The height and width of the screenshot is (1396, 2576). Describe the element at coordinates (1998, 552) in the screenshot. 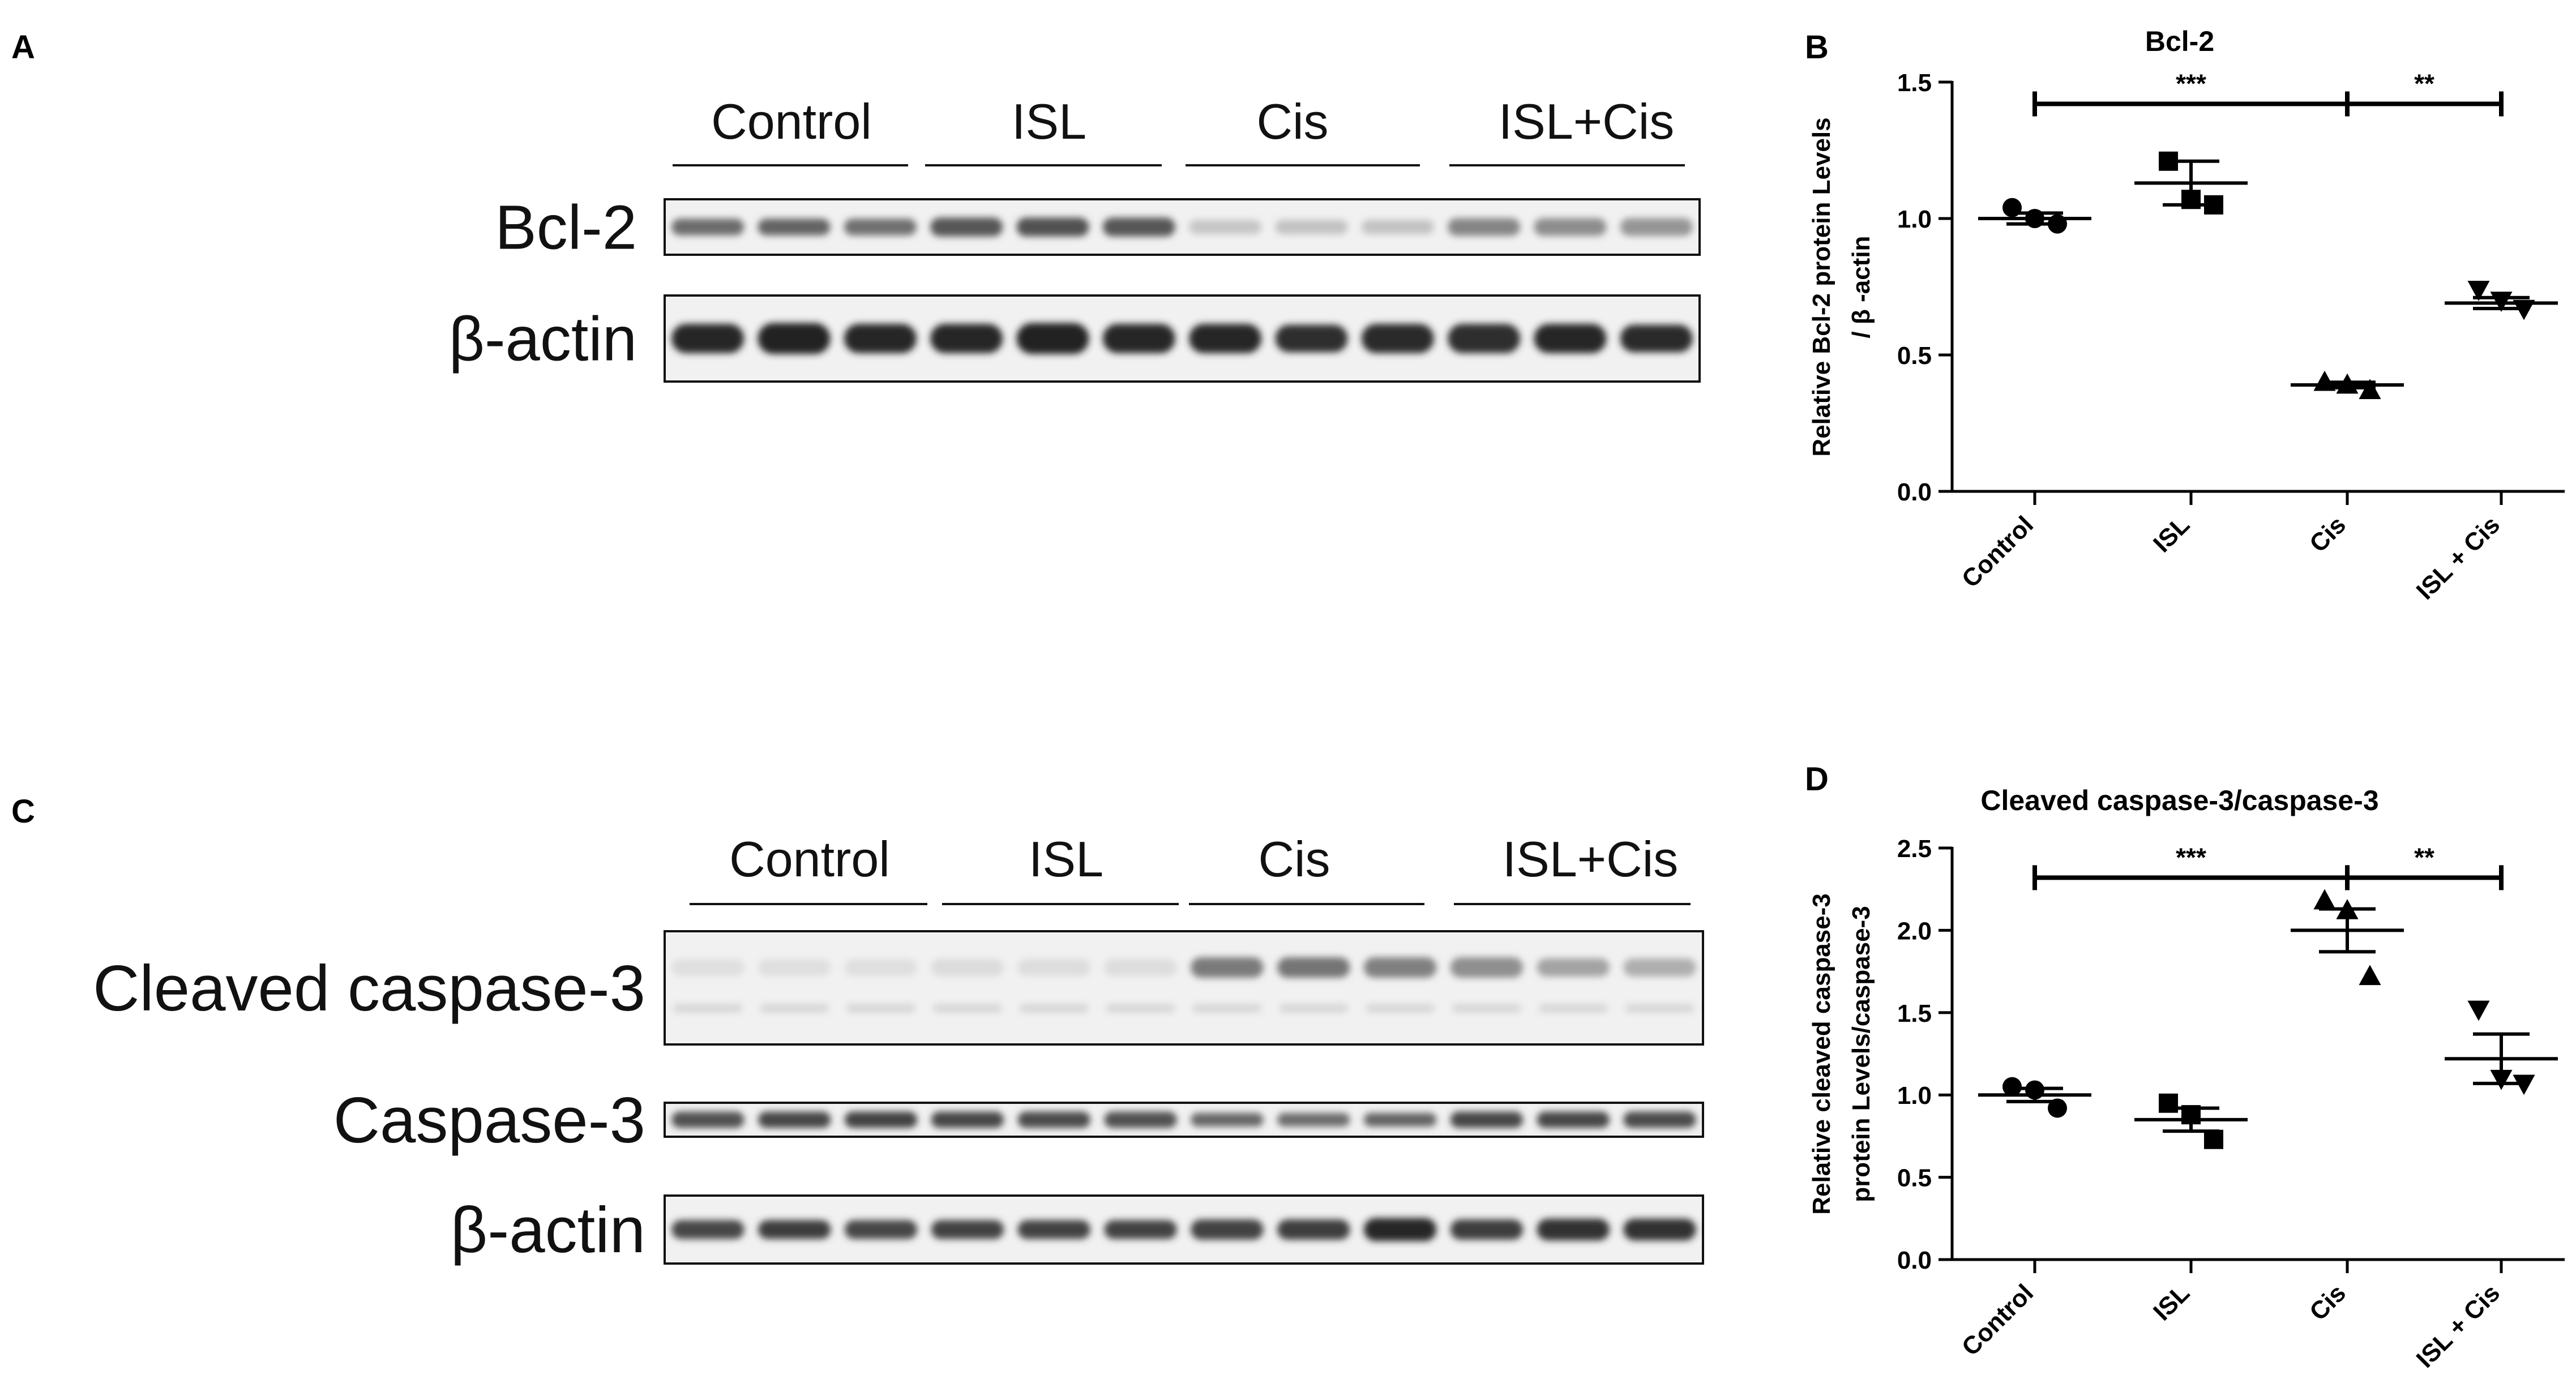

I see `x-tick-label: Control` at that location.